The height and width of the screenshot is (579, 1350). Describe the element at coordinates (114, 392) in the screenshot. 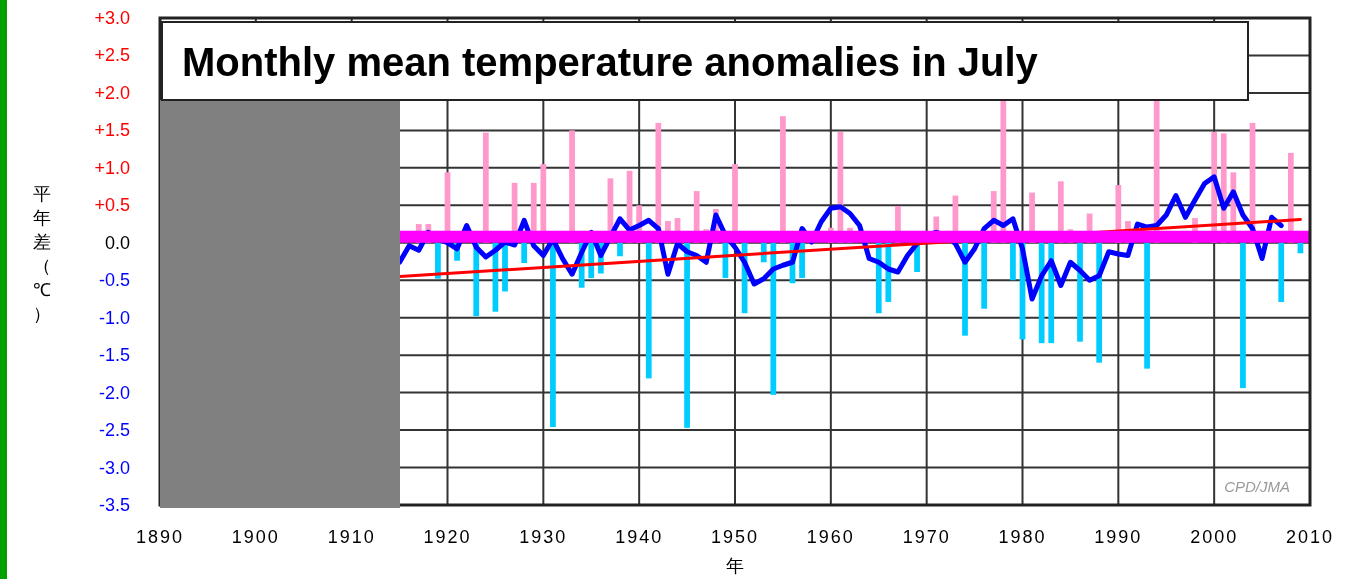

I see `y-tick-label: -2.0` at that location.